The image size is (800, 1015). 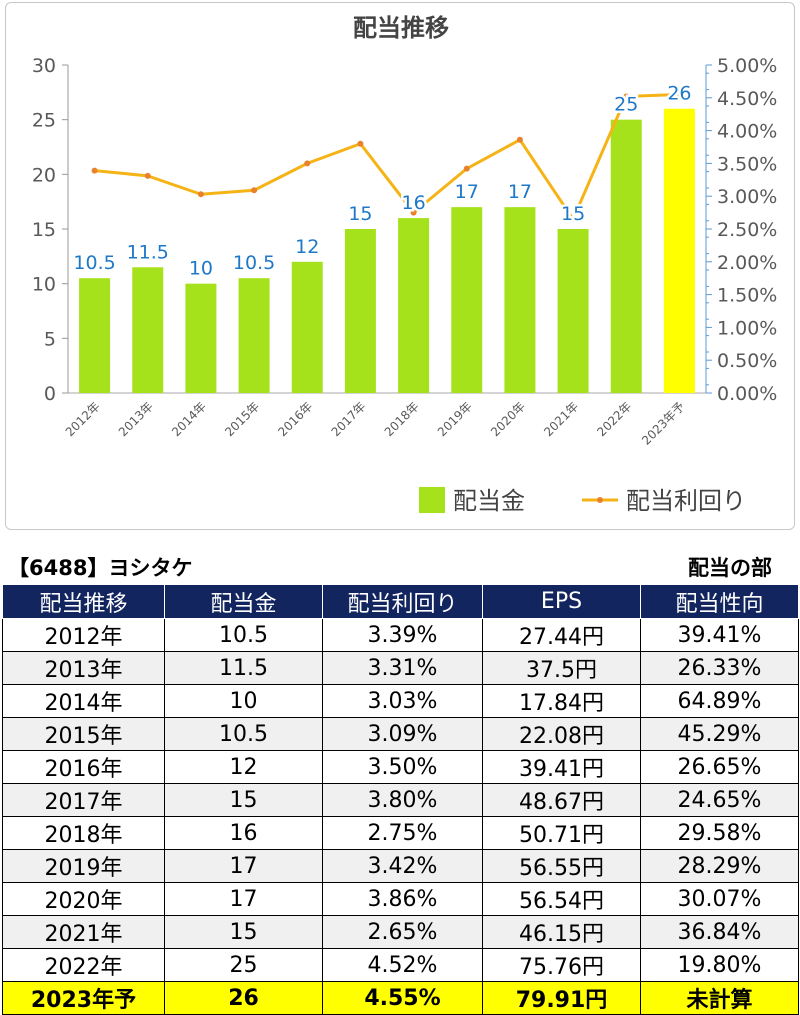 I want to click on category-label: 2019年, so click(x=455, y=419).